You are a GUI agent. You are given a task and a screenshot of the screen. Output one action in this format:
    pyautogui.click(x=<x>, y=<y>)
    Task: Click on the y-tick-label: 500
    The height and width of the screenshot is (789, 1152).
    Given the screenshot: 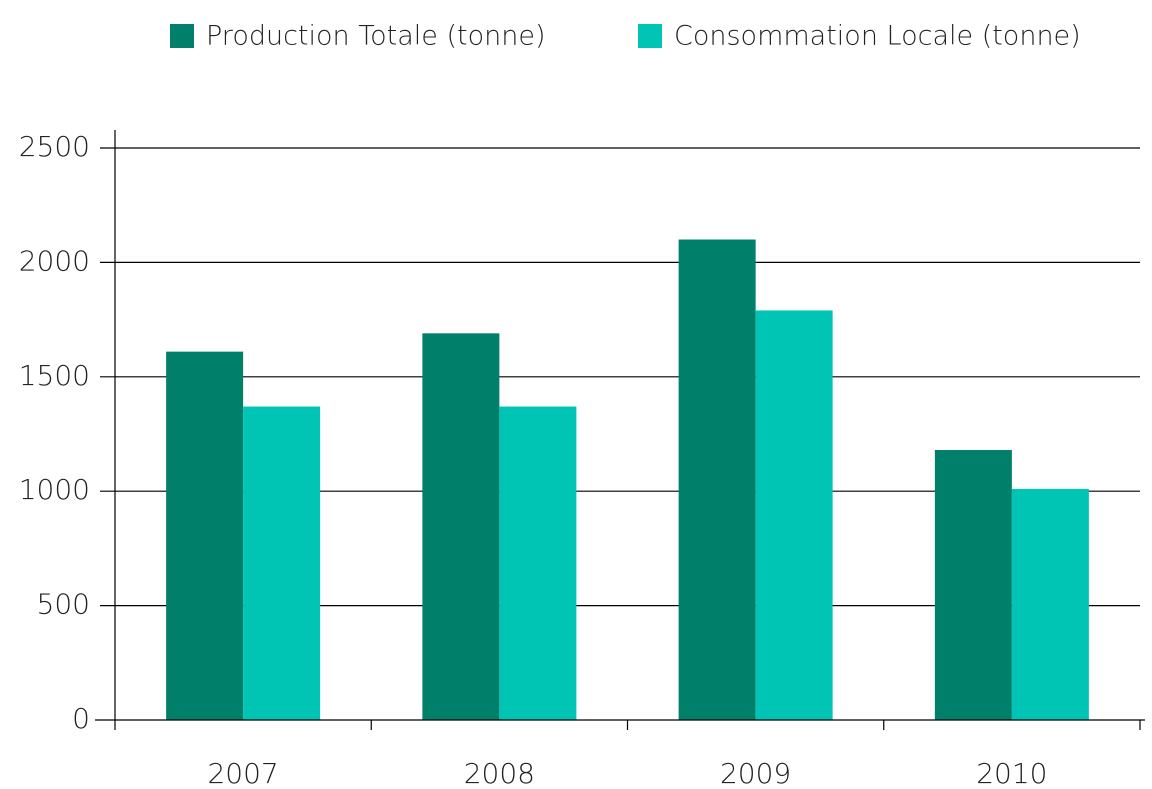 What is the action you would take?
    pyautogui.click(x=63, y=604)
    